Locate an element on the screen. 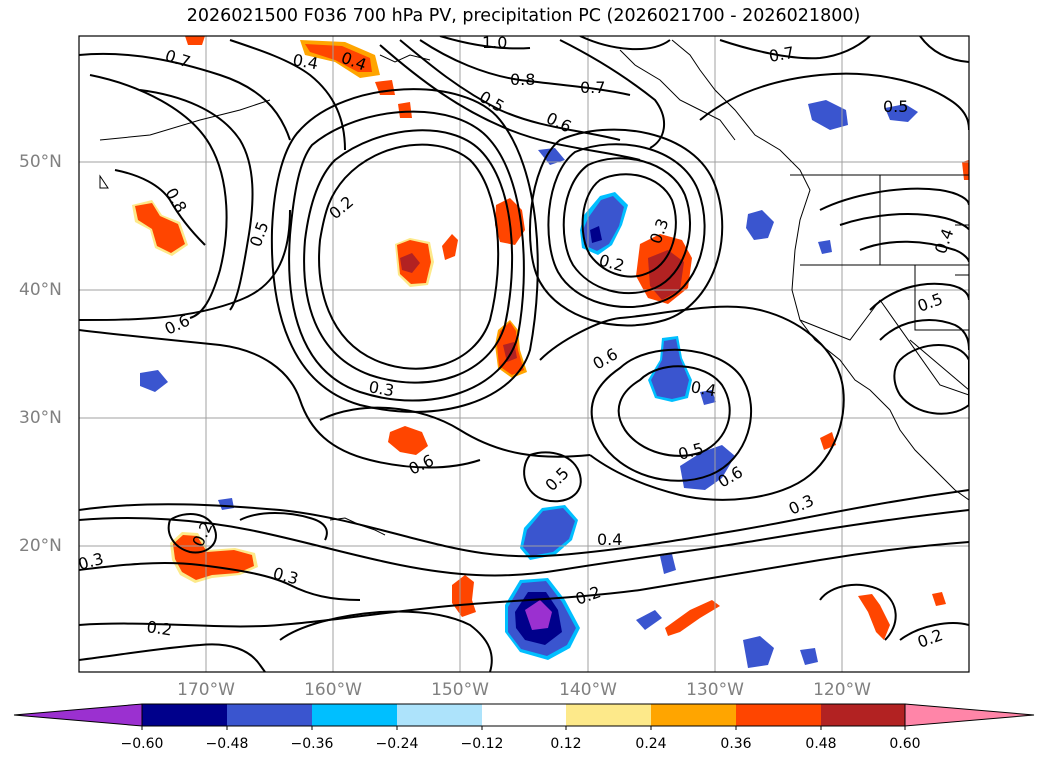 The width and height of the screenshot is (1047, 765). lon-label: 170°W is located at coordinates (206, 690).